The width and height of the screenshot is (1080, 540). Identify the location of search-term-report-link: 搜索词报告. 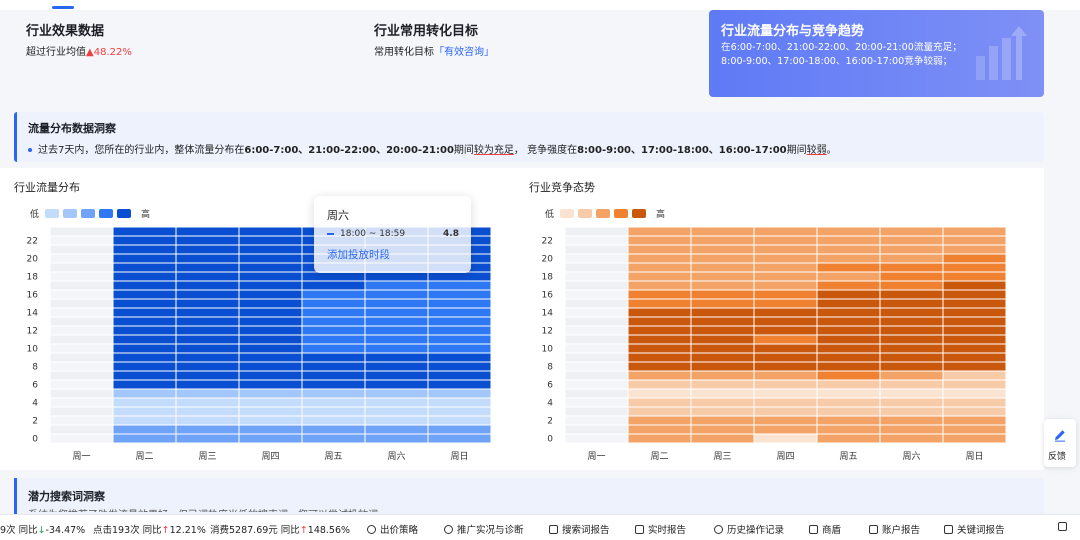
(579, 529).